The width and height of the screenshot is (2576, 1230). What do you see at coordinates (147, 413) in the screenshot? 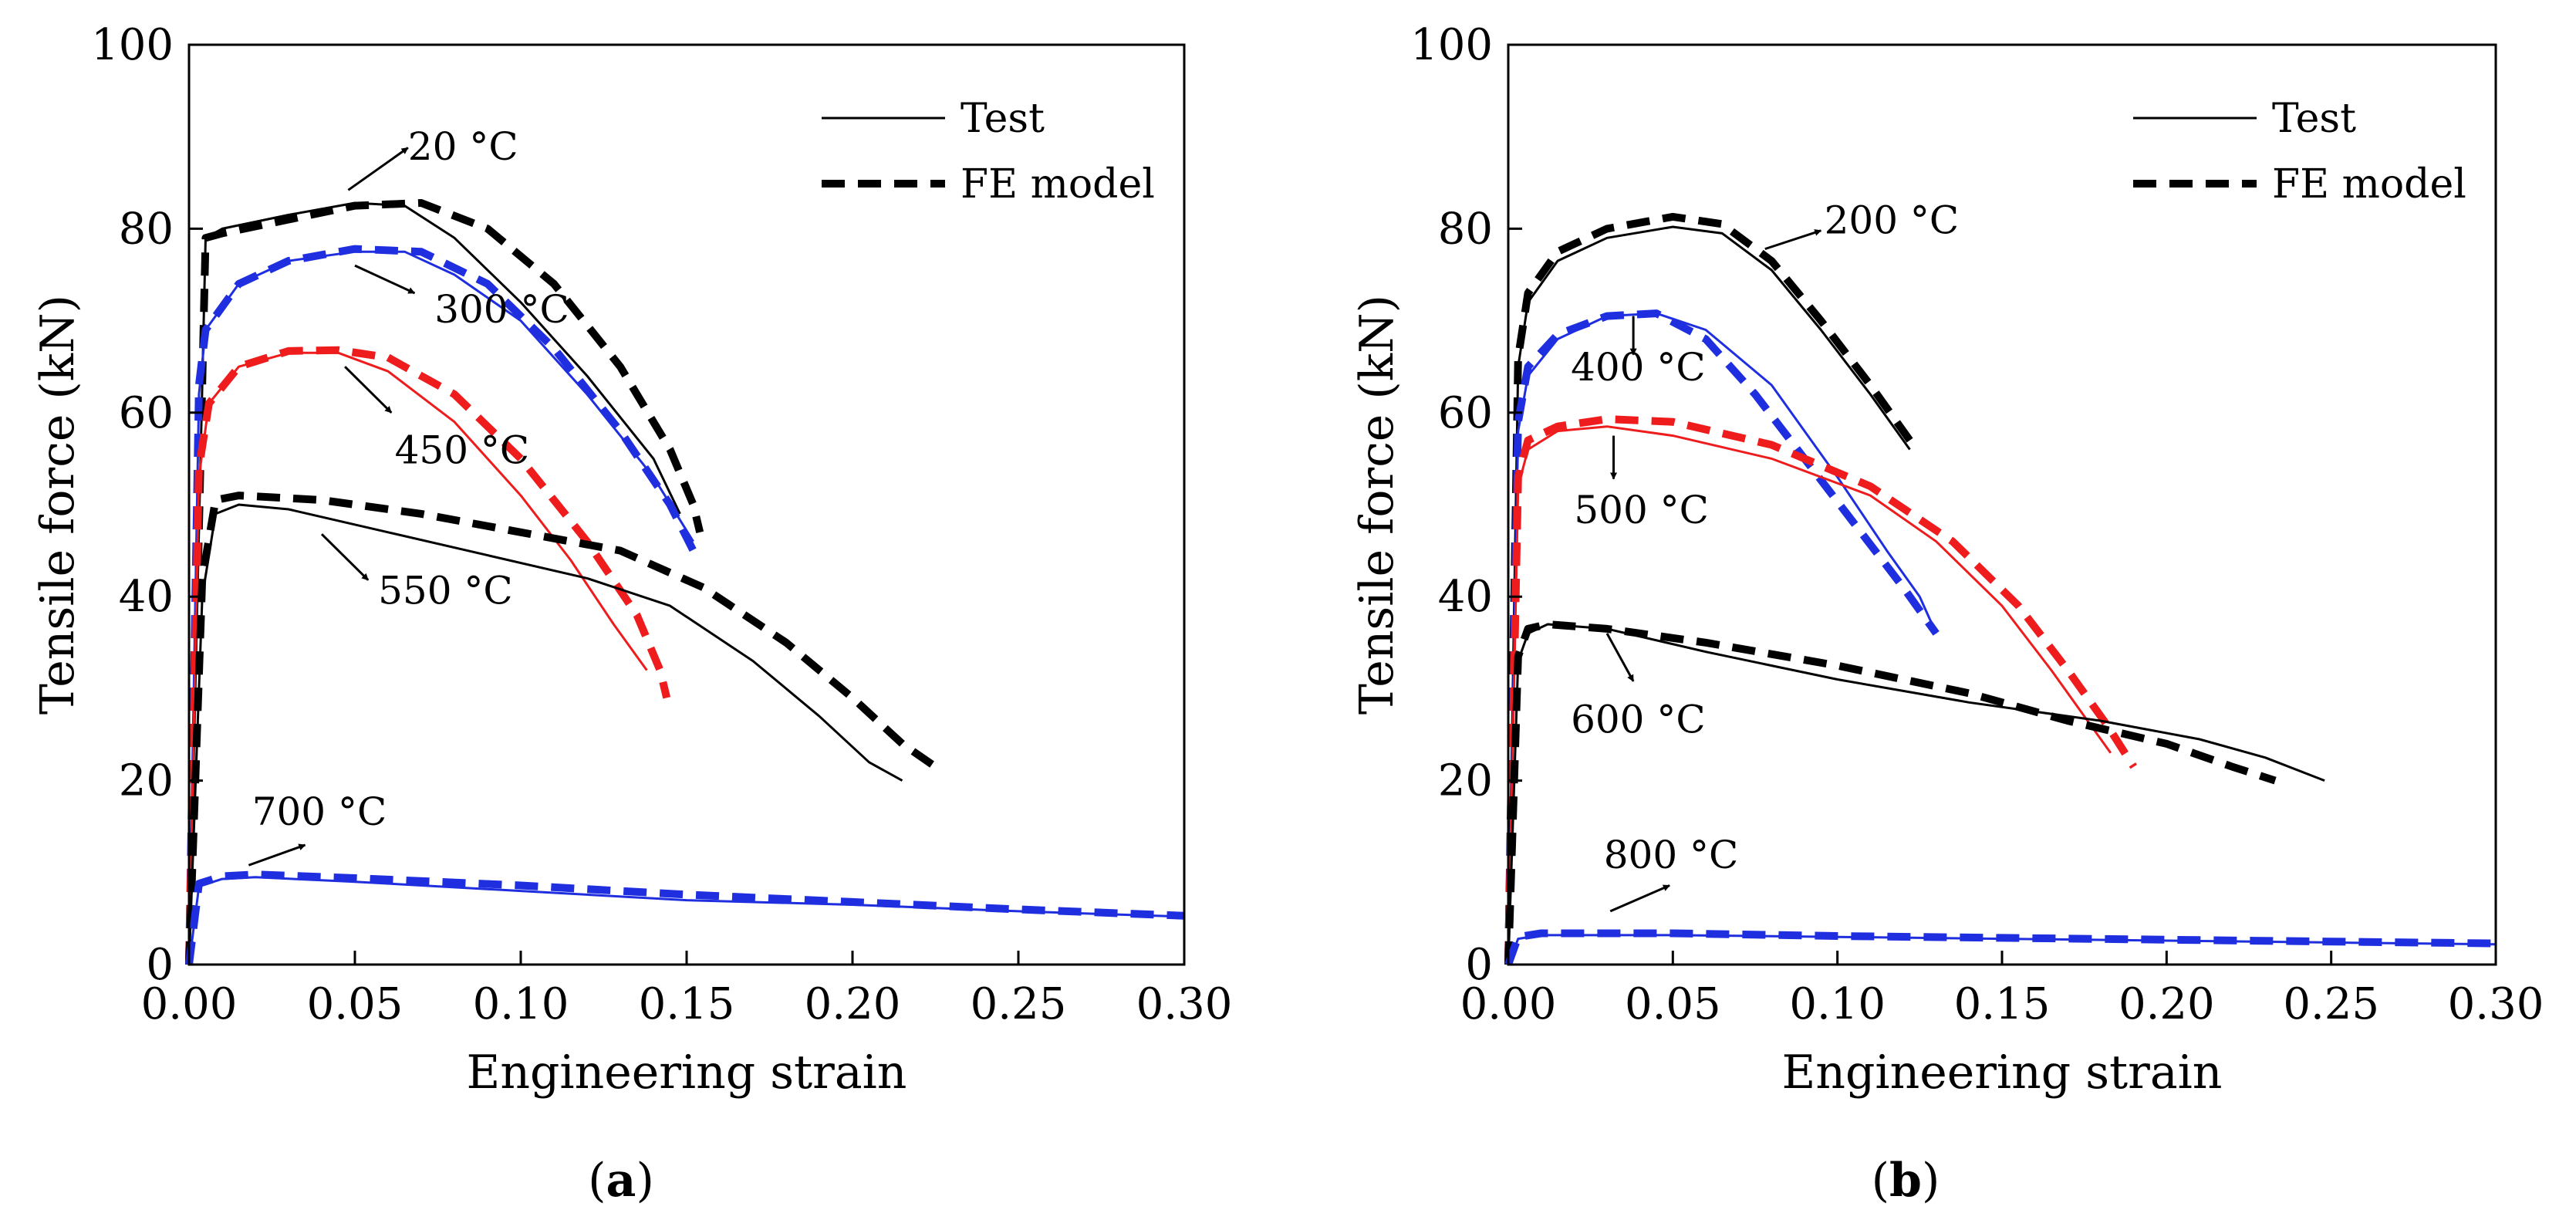
I see `y-tick-label-a-3: 60` at bounding box center [147, 413].